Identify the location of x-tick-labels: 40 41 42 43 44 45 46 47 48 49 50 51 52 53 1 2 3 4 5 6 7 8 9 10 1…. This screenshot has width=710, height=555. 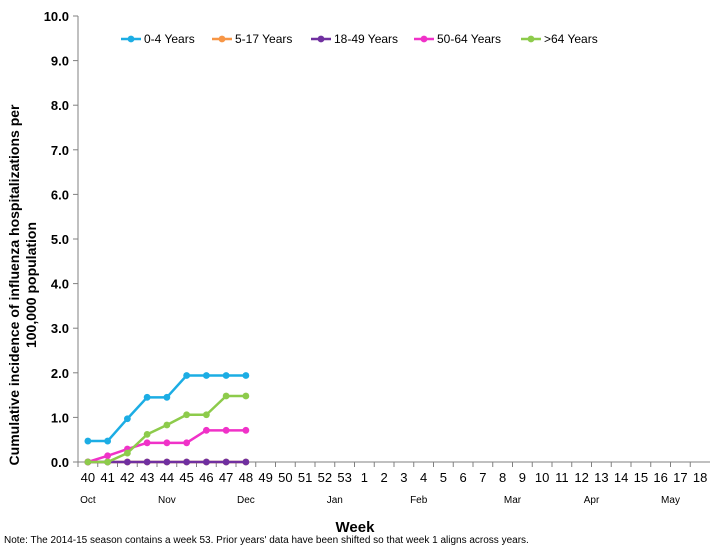
(394, 477).